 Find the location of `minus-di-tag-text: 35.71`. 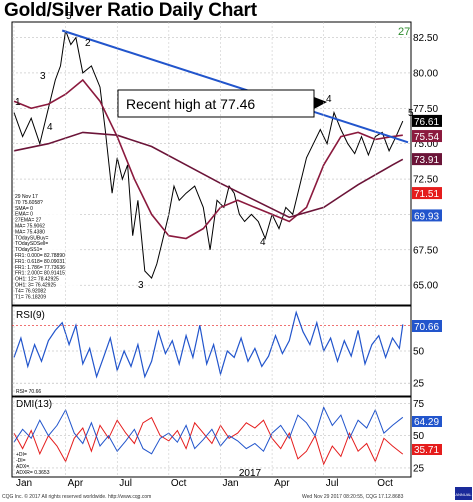

minus-di-tag-text: 35.71 is located at coordinates (426, 450).